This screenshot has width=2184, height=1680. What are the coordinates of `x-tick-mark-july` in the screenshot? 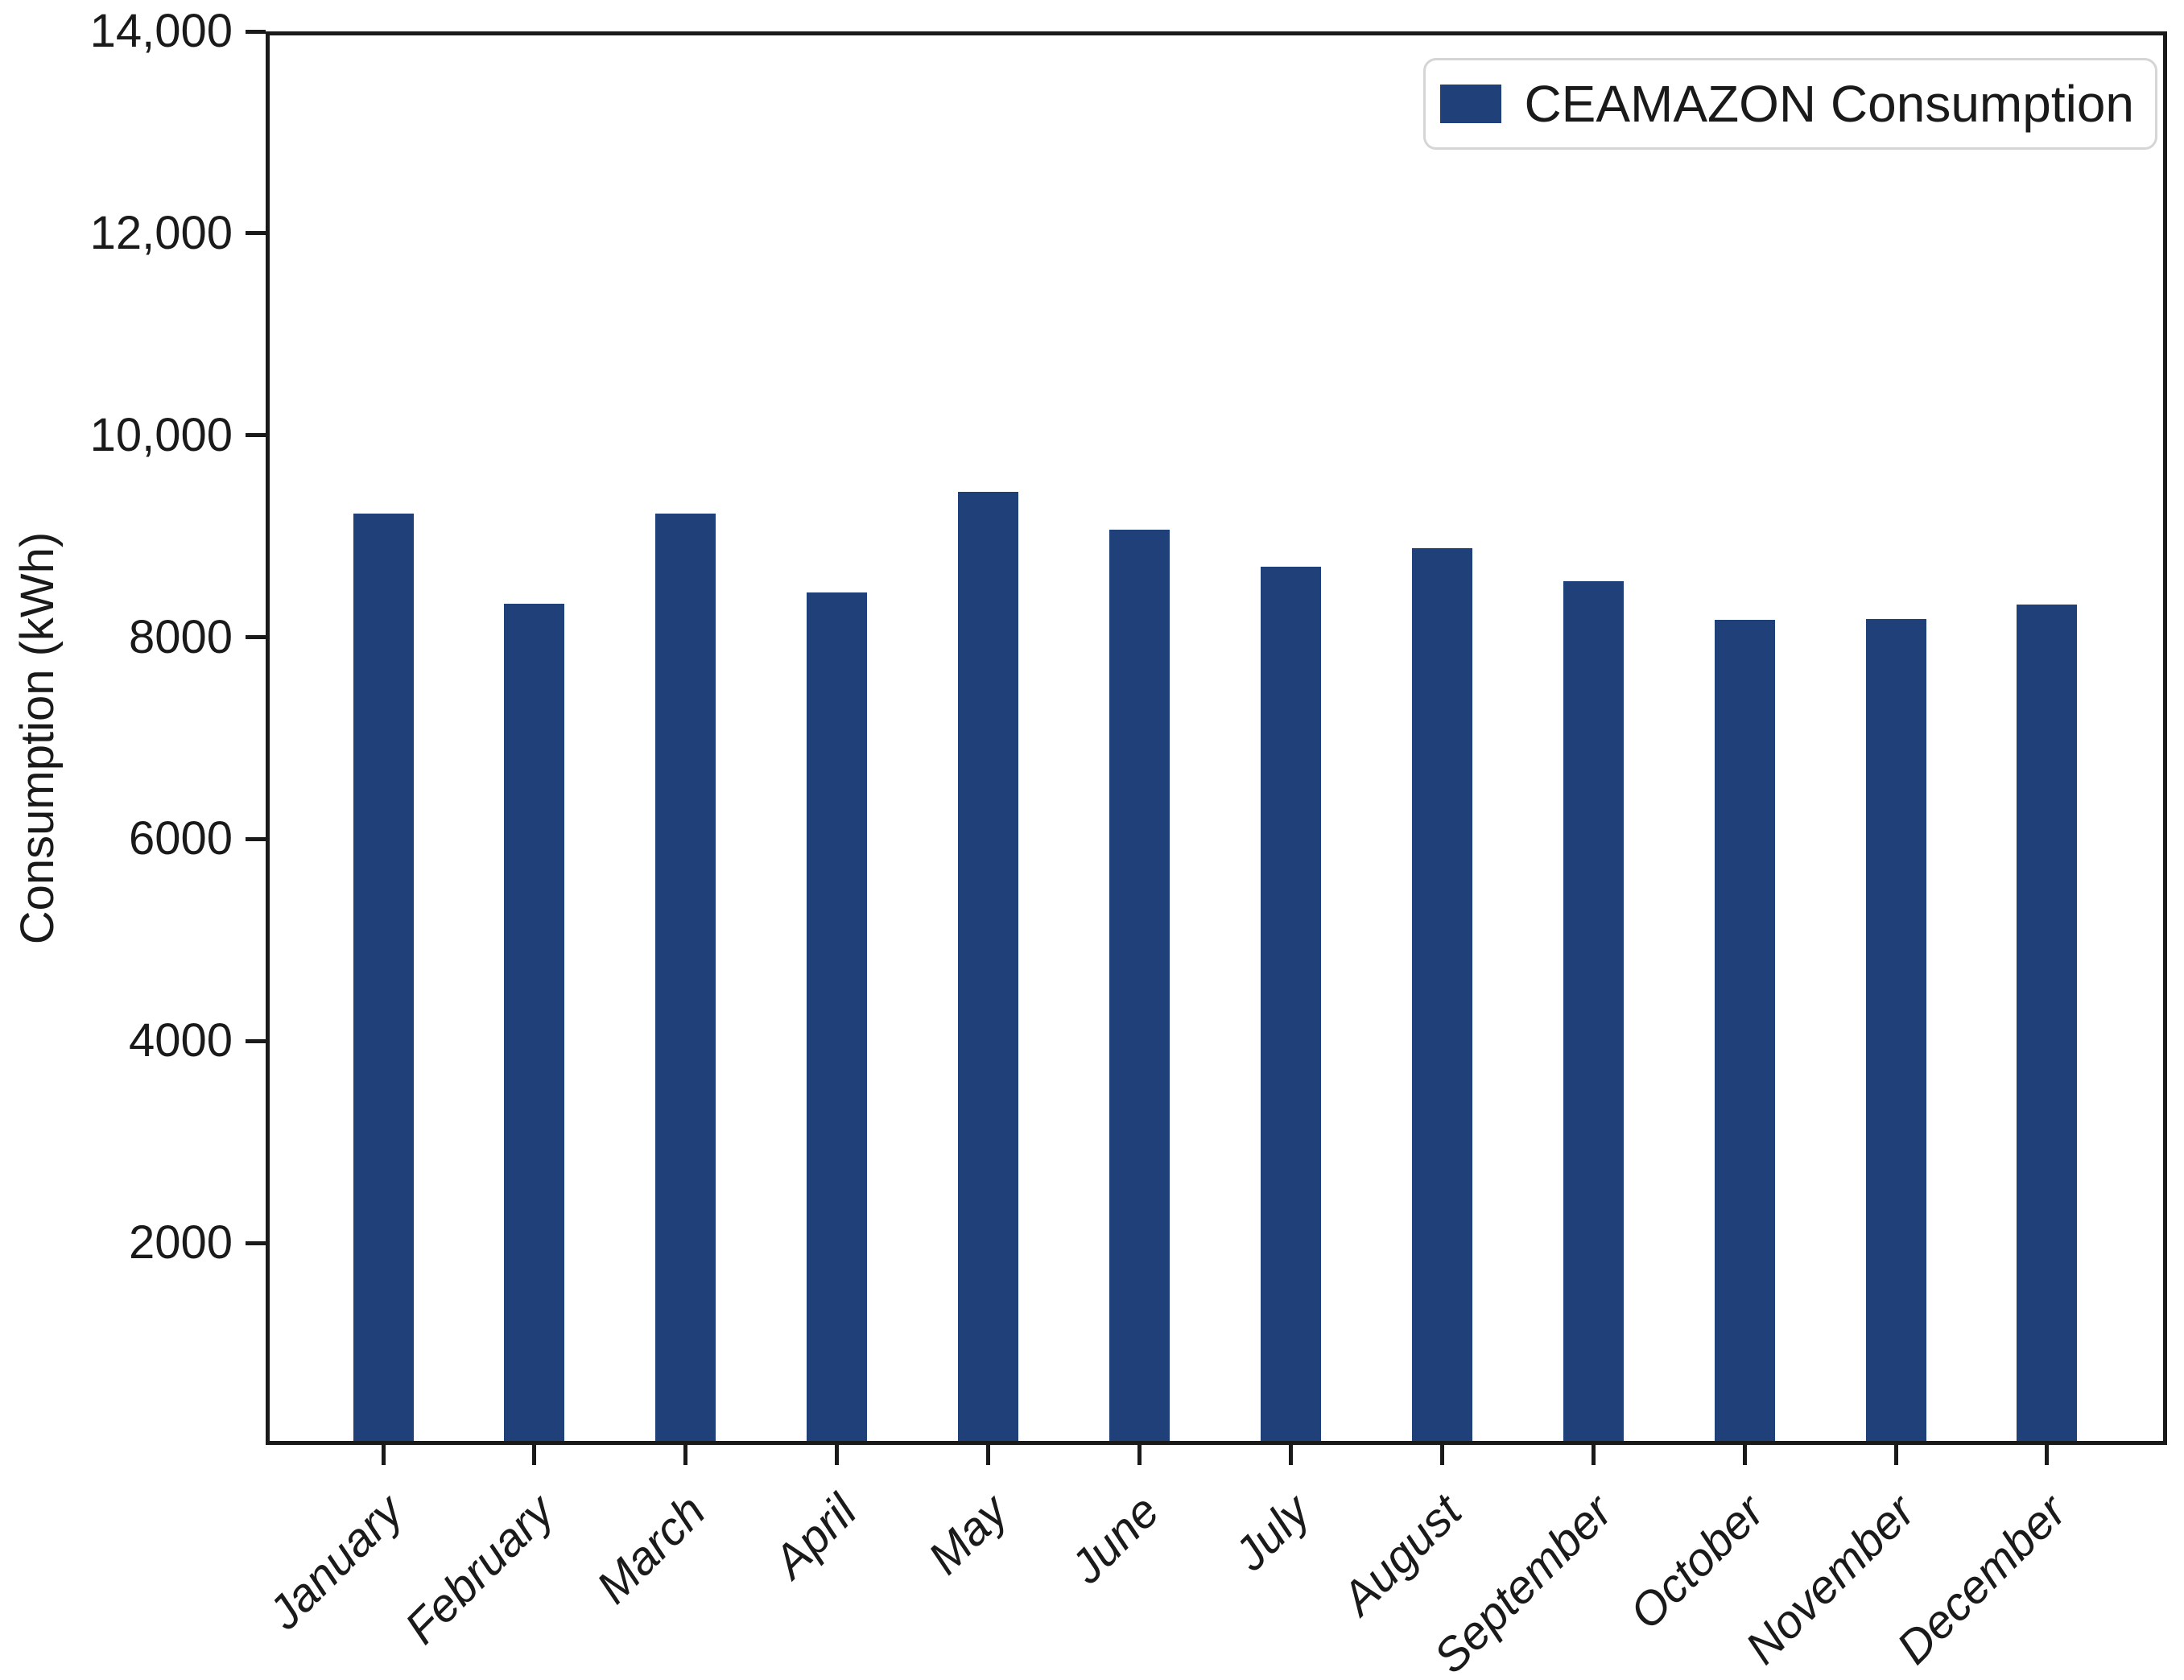 It's located at (1290, 1455).